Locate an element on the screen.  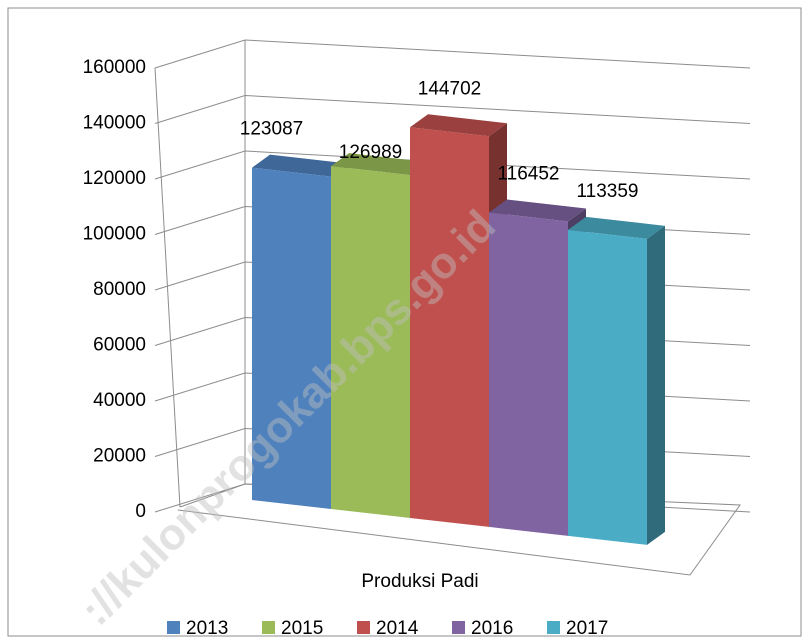
legend-label: 2016 is located at coordinates (492, 628).